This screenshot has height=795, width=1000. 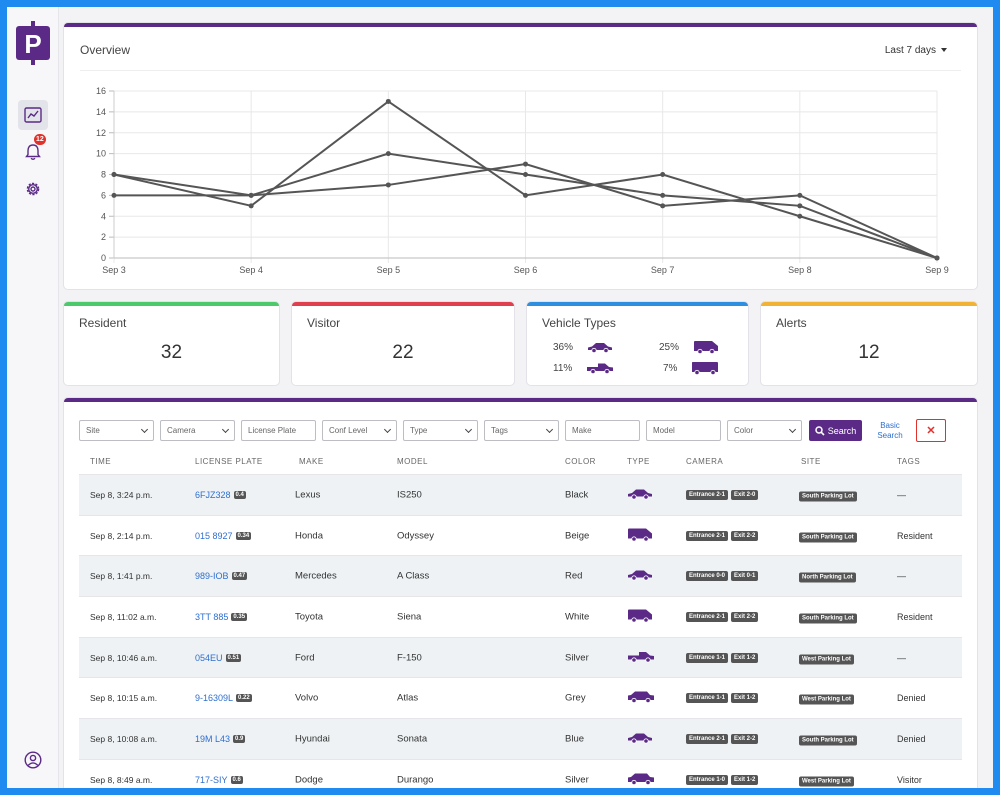 I want to click on y-tick-label: 10, so click(x=101, y=154).